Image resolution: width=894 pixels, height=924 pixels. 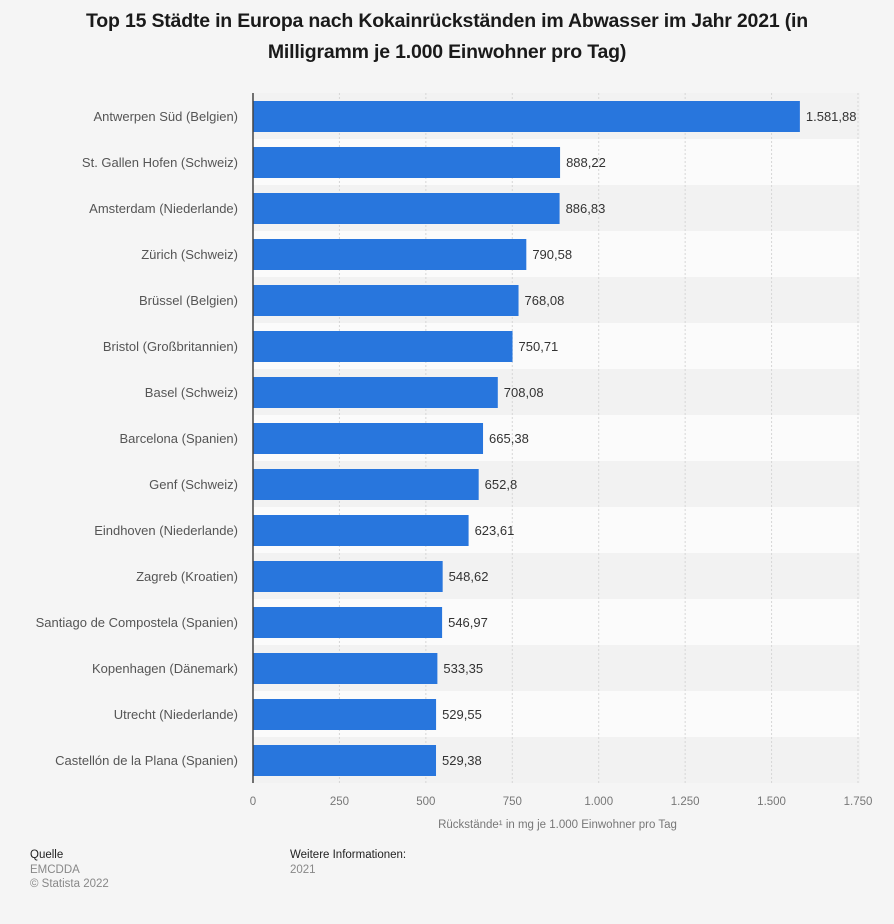 What do you see at coordinates (178, 438) in the screenshot?
I see `category-label: Barcelona (Spanien)` at bounding box center [178, 438].